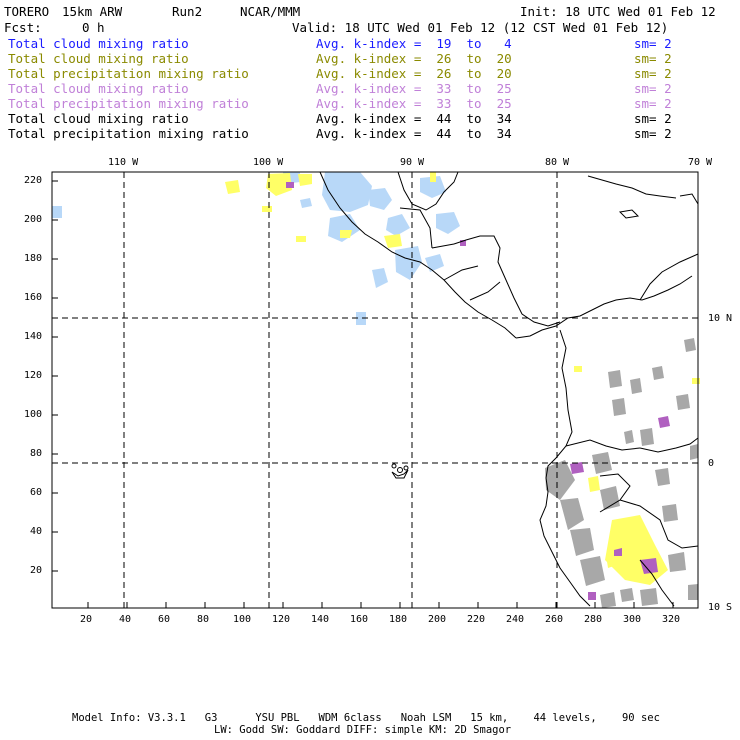  Describe the element at coordinates (554, 619) in the screenshot. I see `x-tick: 260` at that location.